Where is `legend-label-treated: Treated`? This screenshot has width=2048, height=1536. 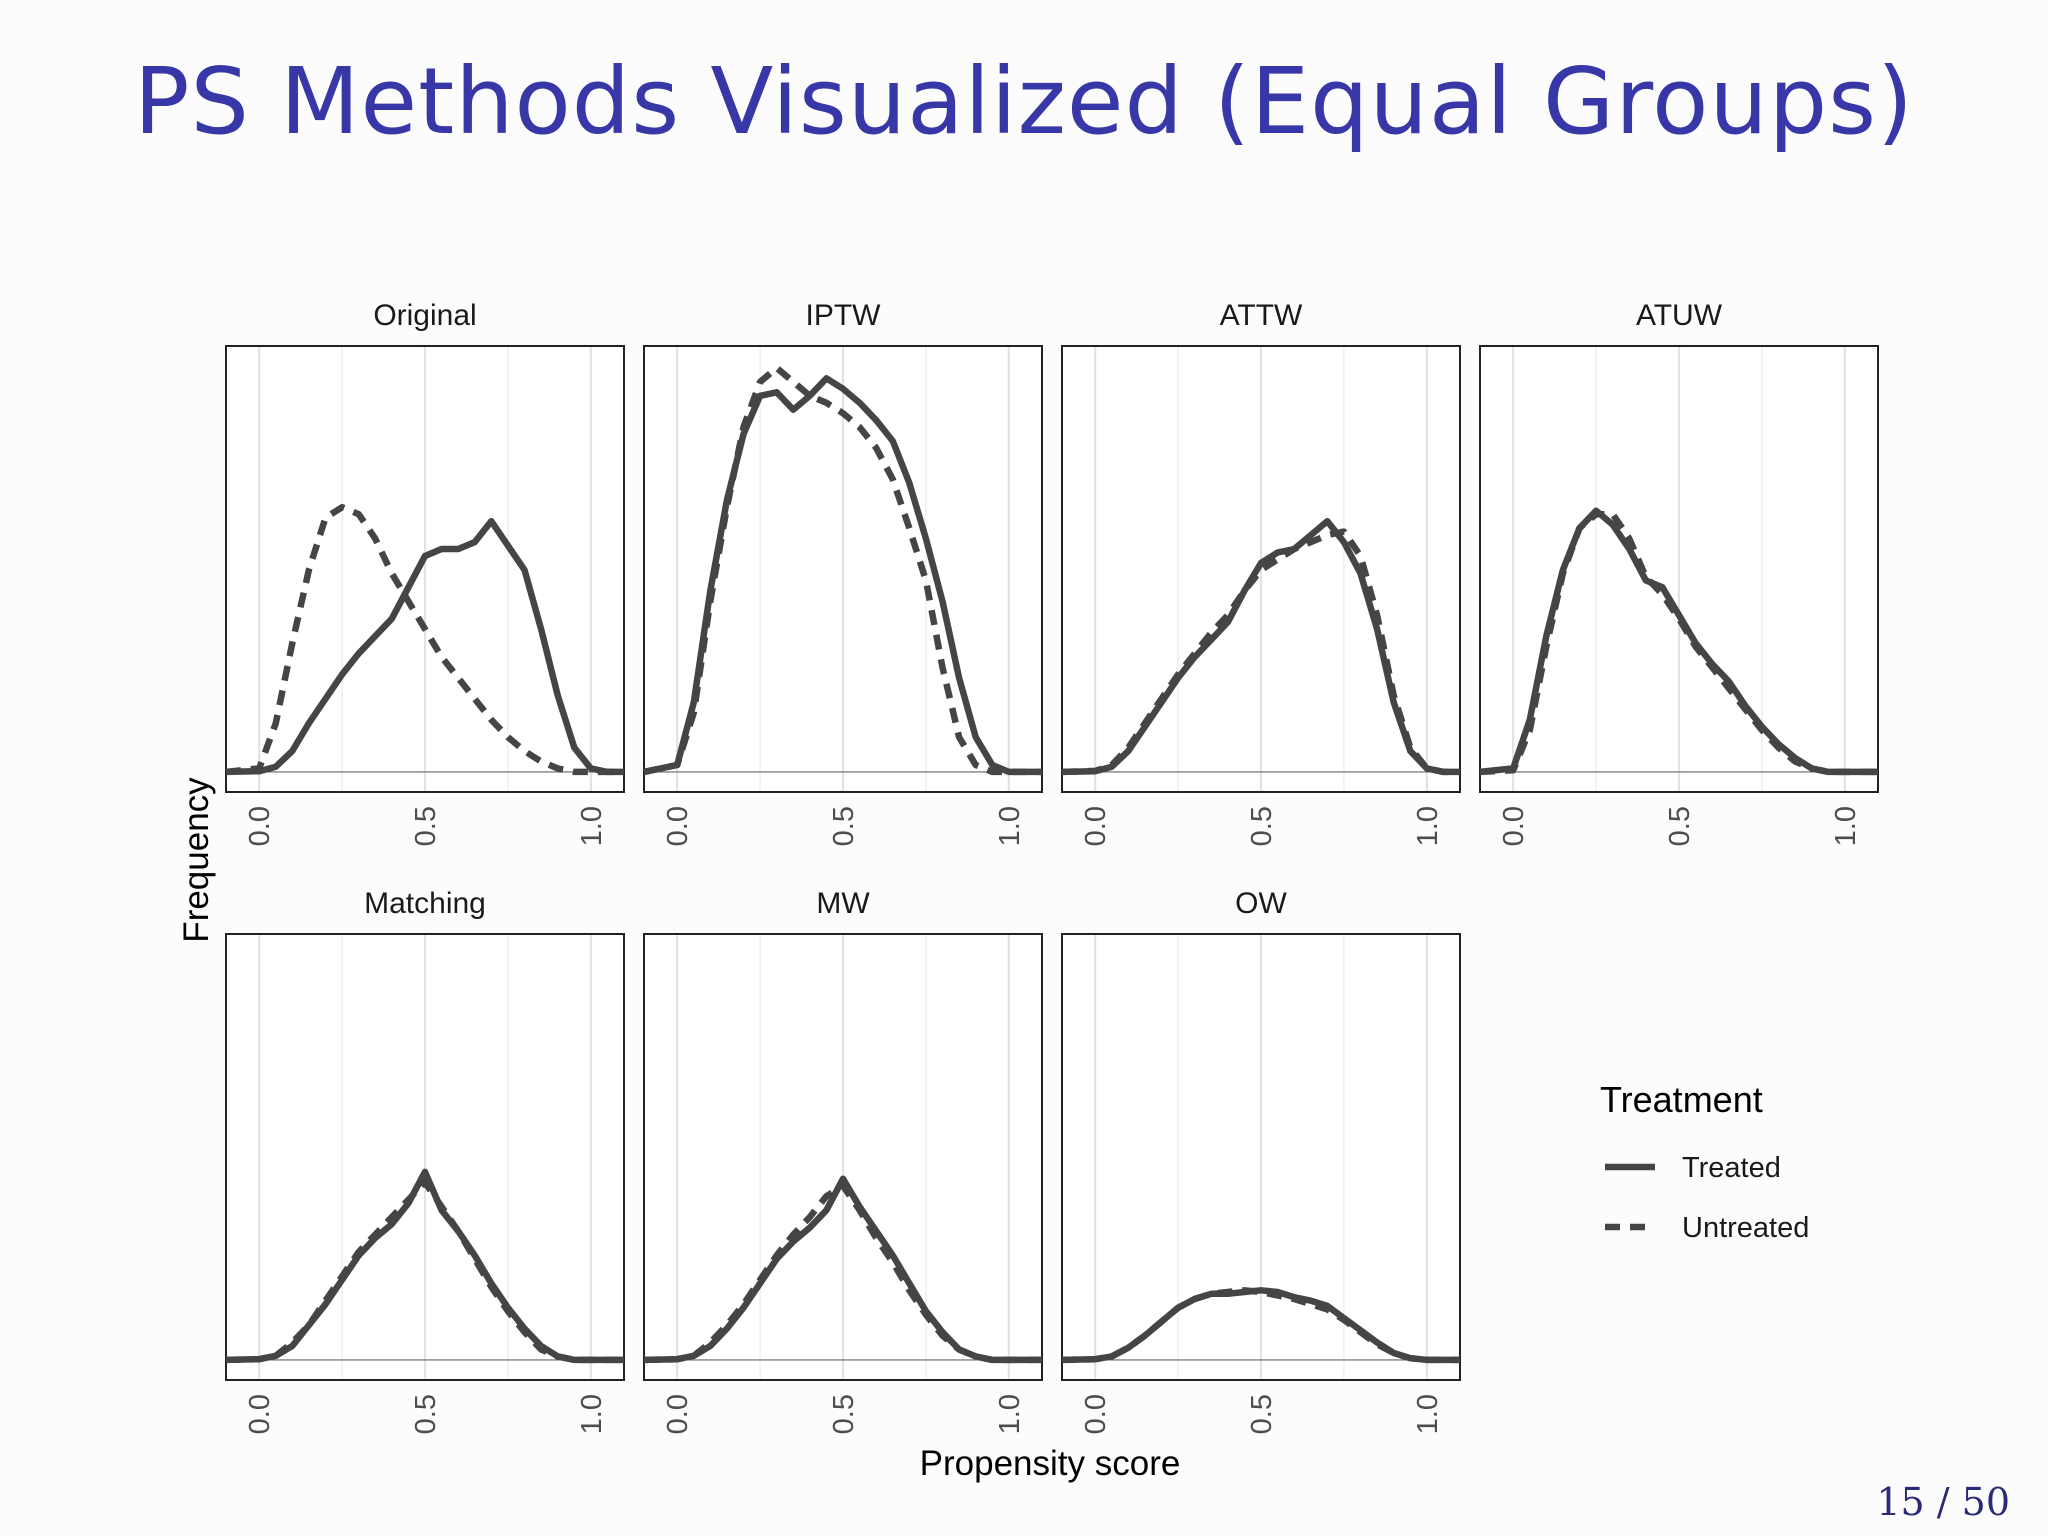
legend-label-treated: Treated is located at coordinates (1731, 1168).